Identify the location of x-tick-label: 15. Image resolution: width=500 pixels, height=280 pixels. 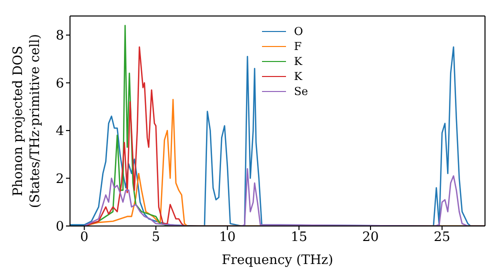
(299, 238).